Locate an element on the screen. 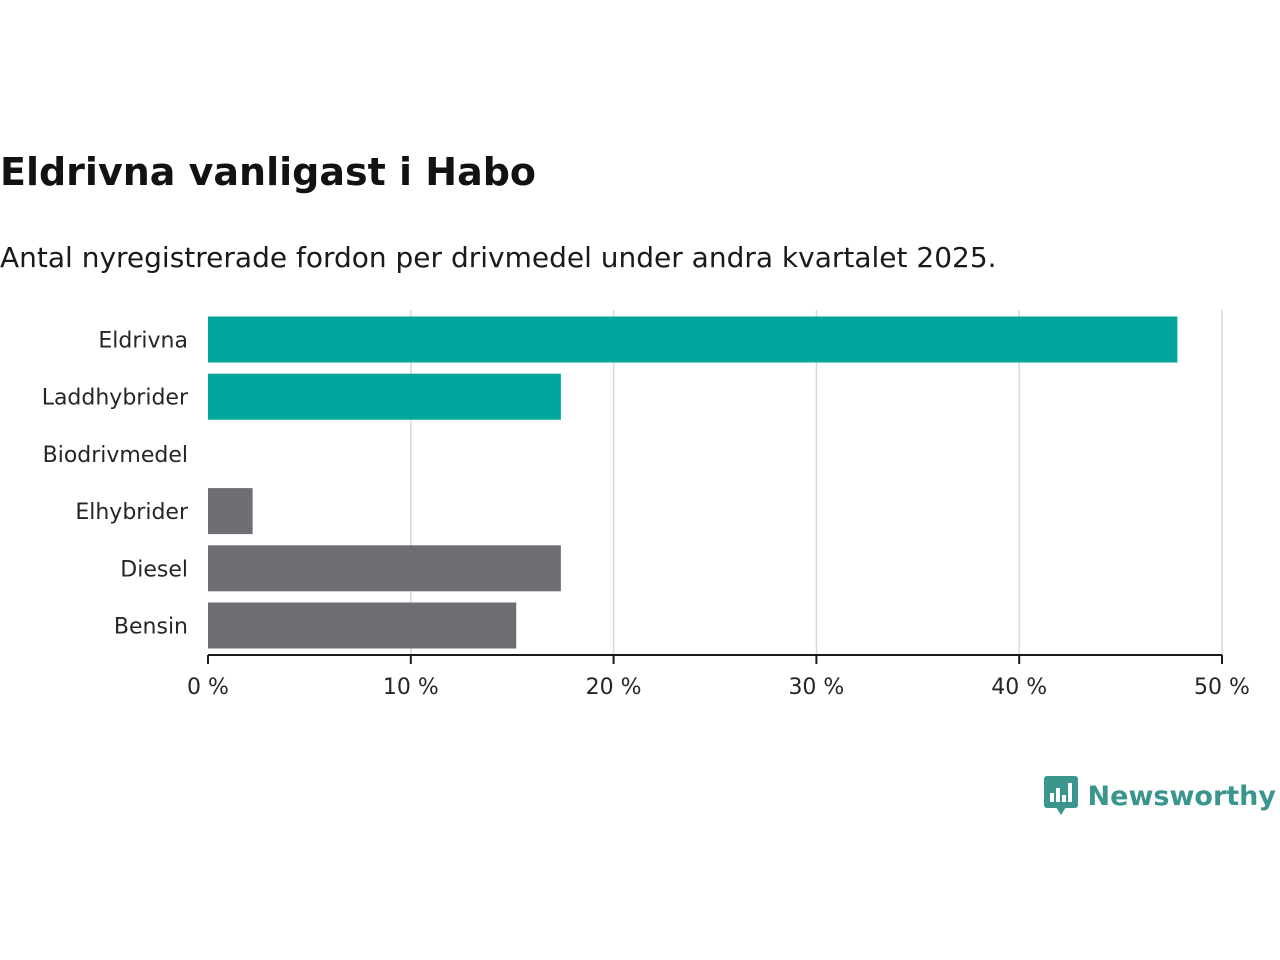  newsworthy-logo-icon is located at coordinates (1060, 795).